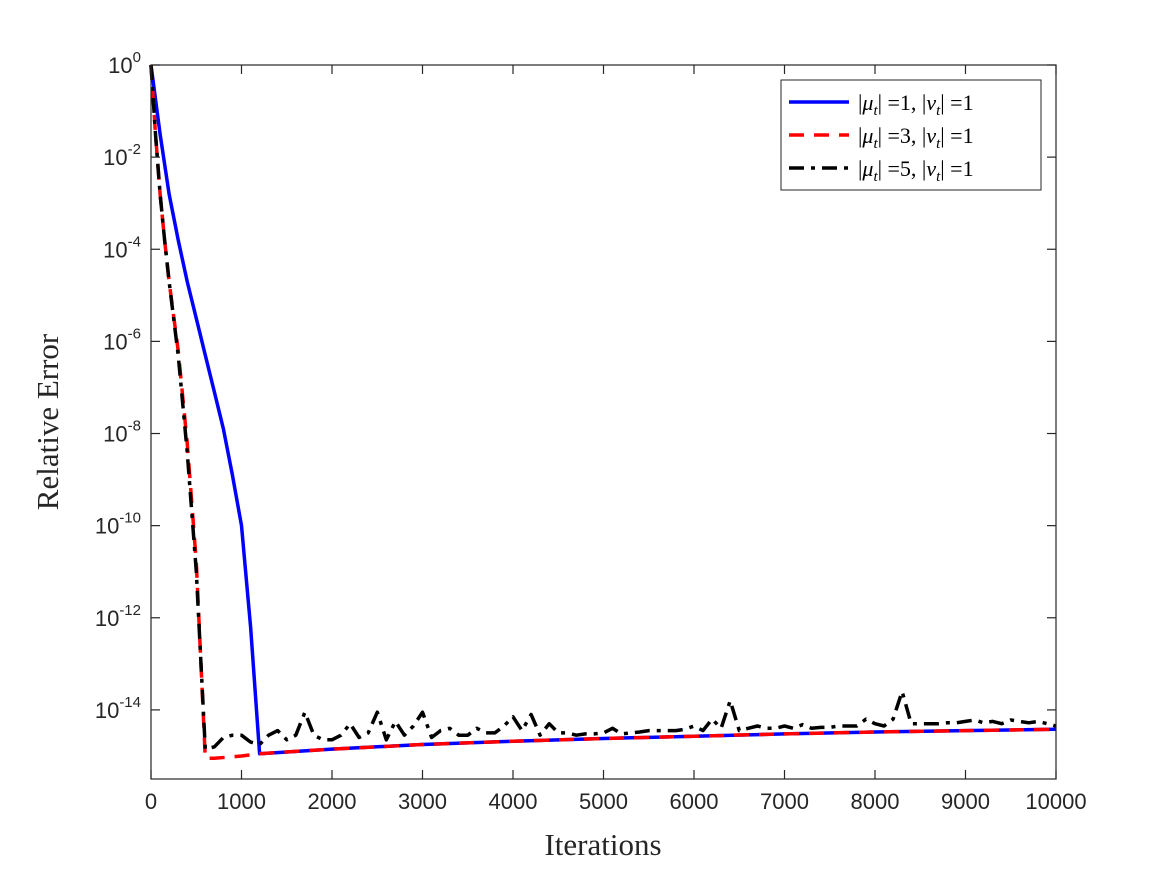  Describe the element at coordinates (916, 137) in the screenshot. I see `legend-label-series-2: |μt| =3, |νt| =1` at that location.